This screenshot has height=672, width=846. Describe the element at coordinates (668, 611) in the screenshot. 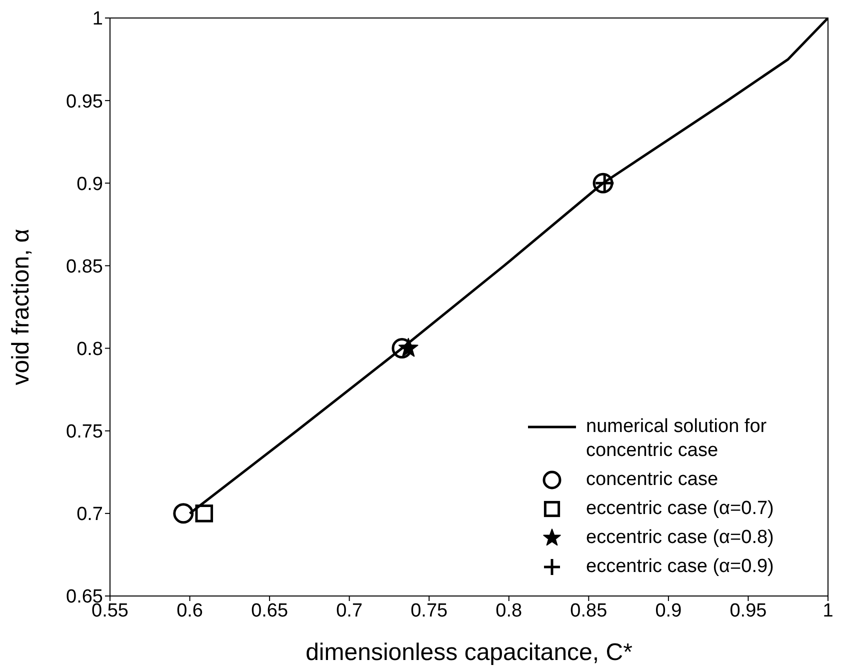

I see `x-tick-label: 0.9` at that location.